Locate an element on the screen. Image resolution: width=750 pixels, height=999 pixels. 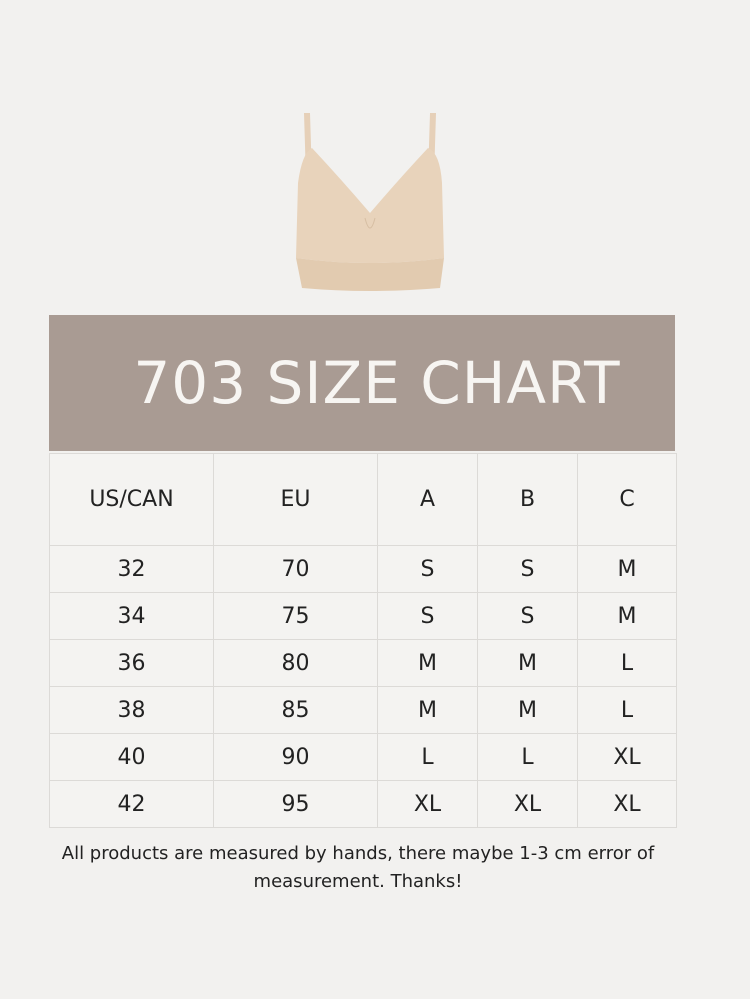
note-line-2: measurement. Thanks! is located at coordinates (358, 881).